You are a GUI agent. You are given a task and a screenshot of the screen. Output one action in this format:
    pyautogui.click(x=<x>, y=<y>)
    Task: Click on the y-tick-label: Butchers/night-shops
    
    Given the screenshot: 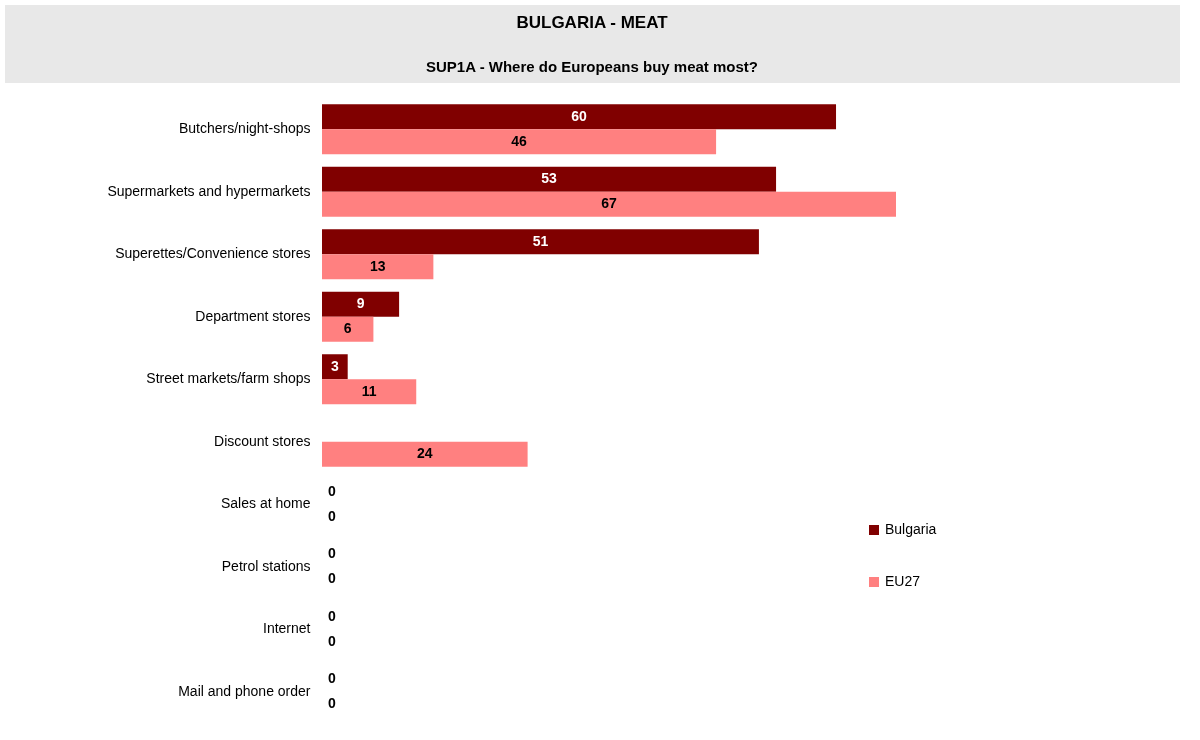 What is the action you would take?
    pyautogui.click(x=244, y=128)
    